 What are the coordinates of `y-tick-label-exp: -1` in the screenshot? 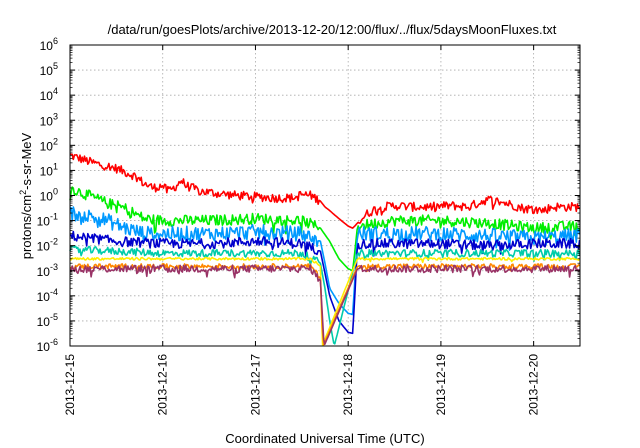 It's located at (54, 217).